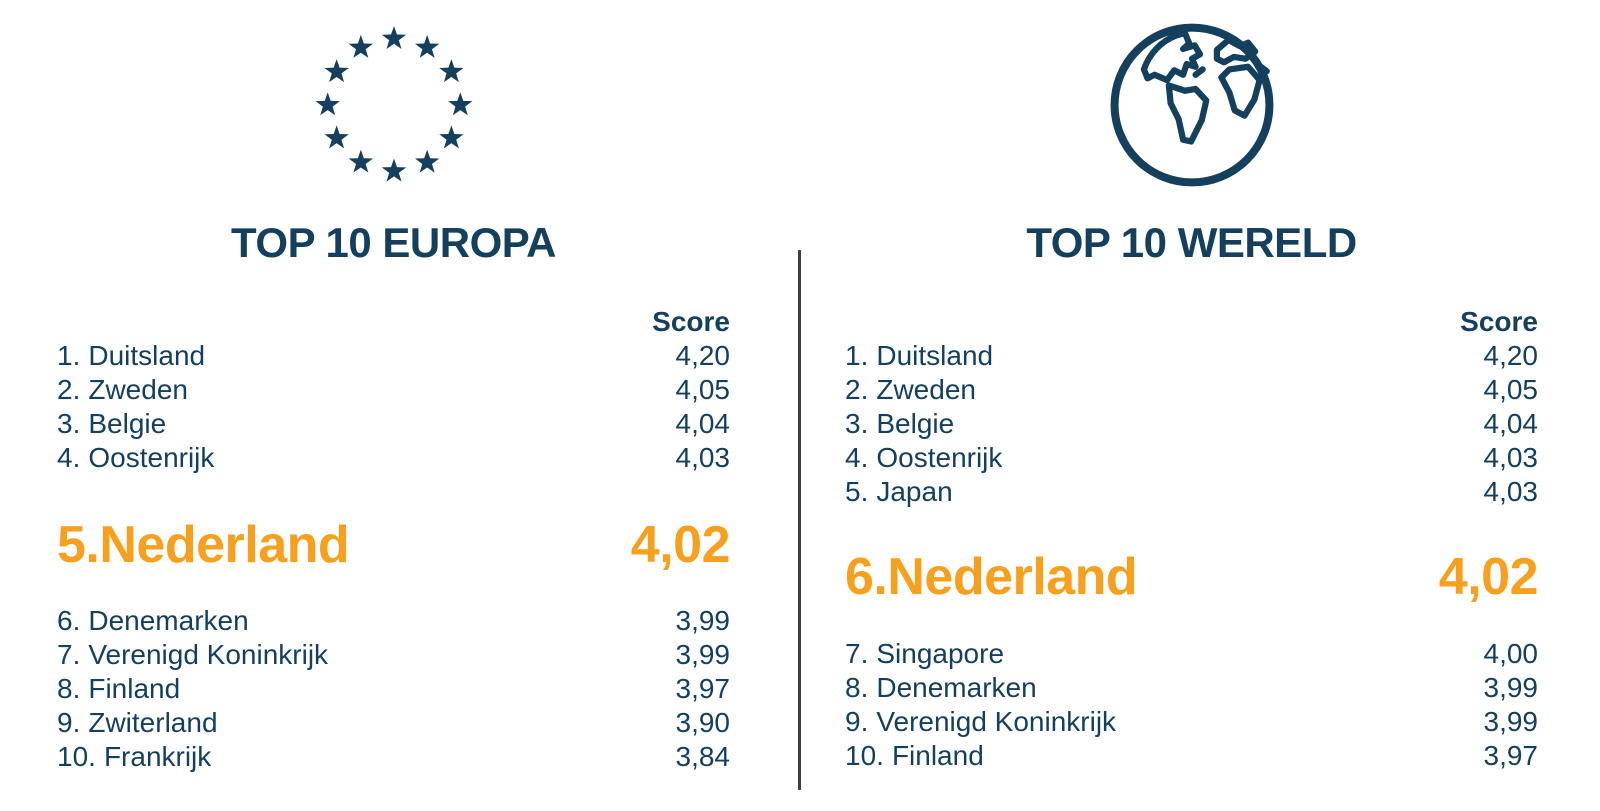  I want to click on table-row: 7. Verenigd Koninkrijk 3,99, so click(393, 655).